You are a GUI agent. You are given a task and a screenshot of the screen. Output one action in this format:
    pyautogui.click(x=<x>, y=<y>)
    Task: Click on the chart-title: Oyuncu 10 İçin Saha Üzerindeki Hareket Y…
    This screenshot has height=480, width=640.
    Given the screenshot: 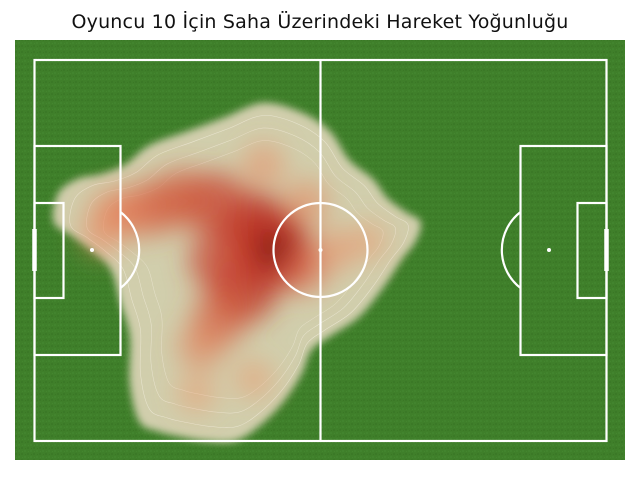 What is the action you would take?
    pyautogui.click(x=320, y=22)
    